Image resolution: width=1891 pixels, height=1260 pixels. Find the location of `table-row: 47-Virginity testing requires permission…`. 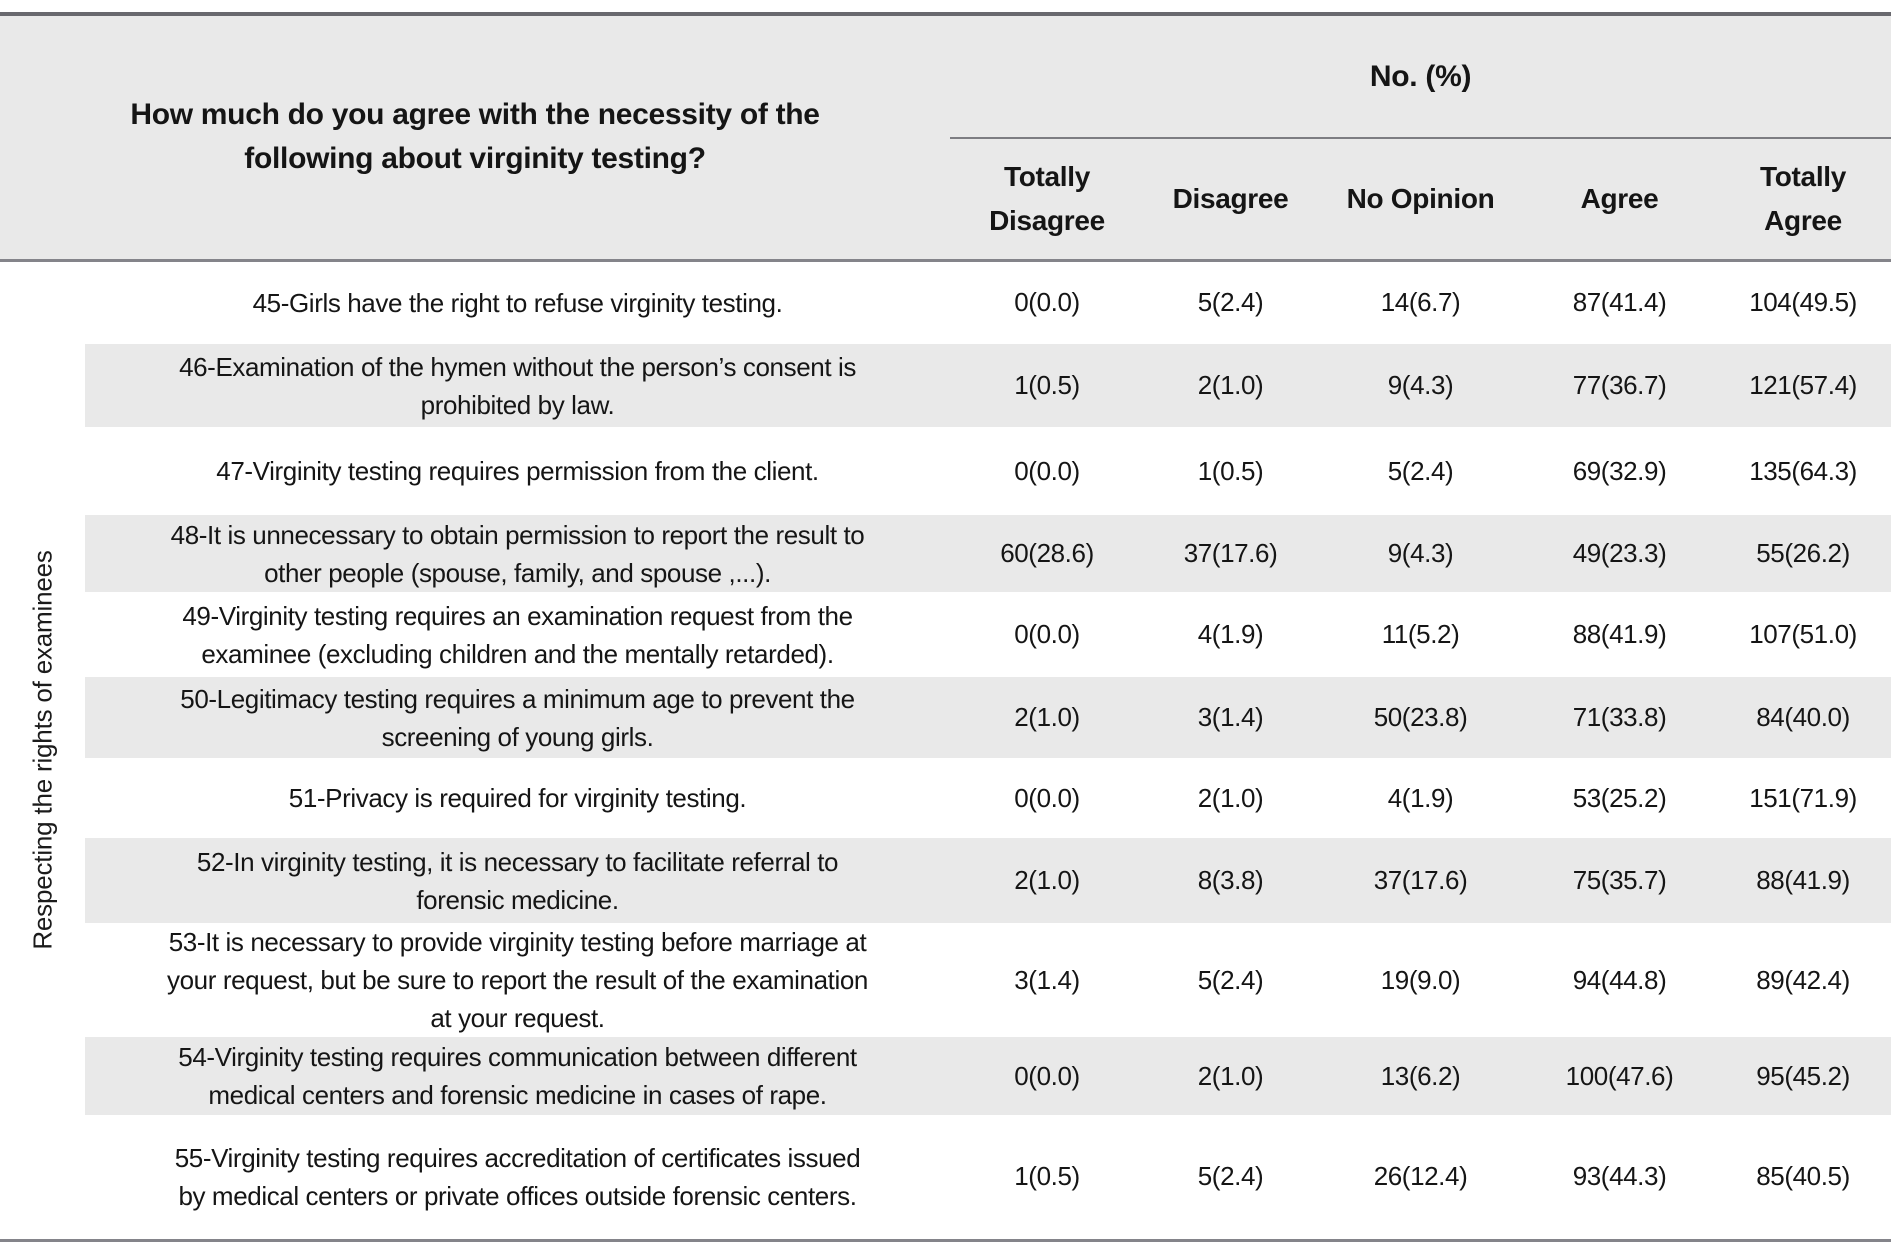

table-row: 47-Virginity testing requires permission… is located at coordinates (945, 471).